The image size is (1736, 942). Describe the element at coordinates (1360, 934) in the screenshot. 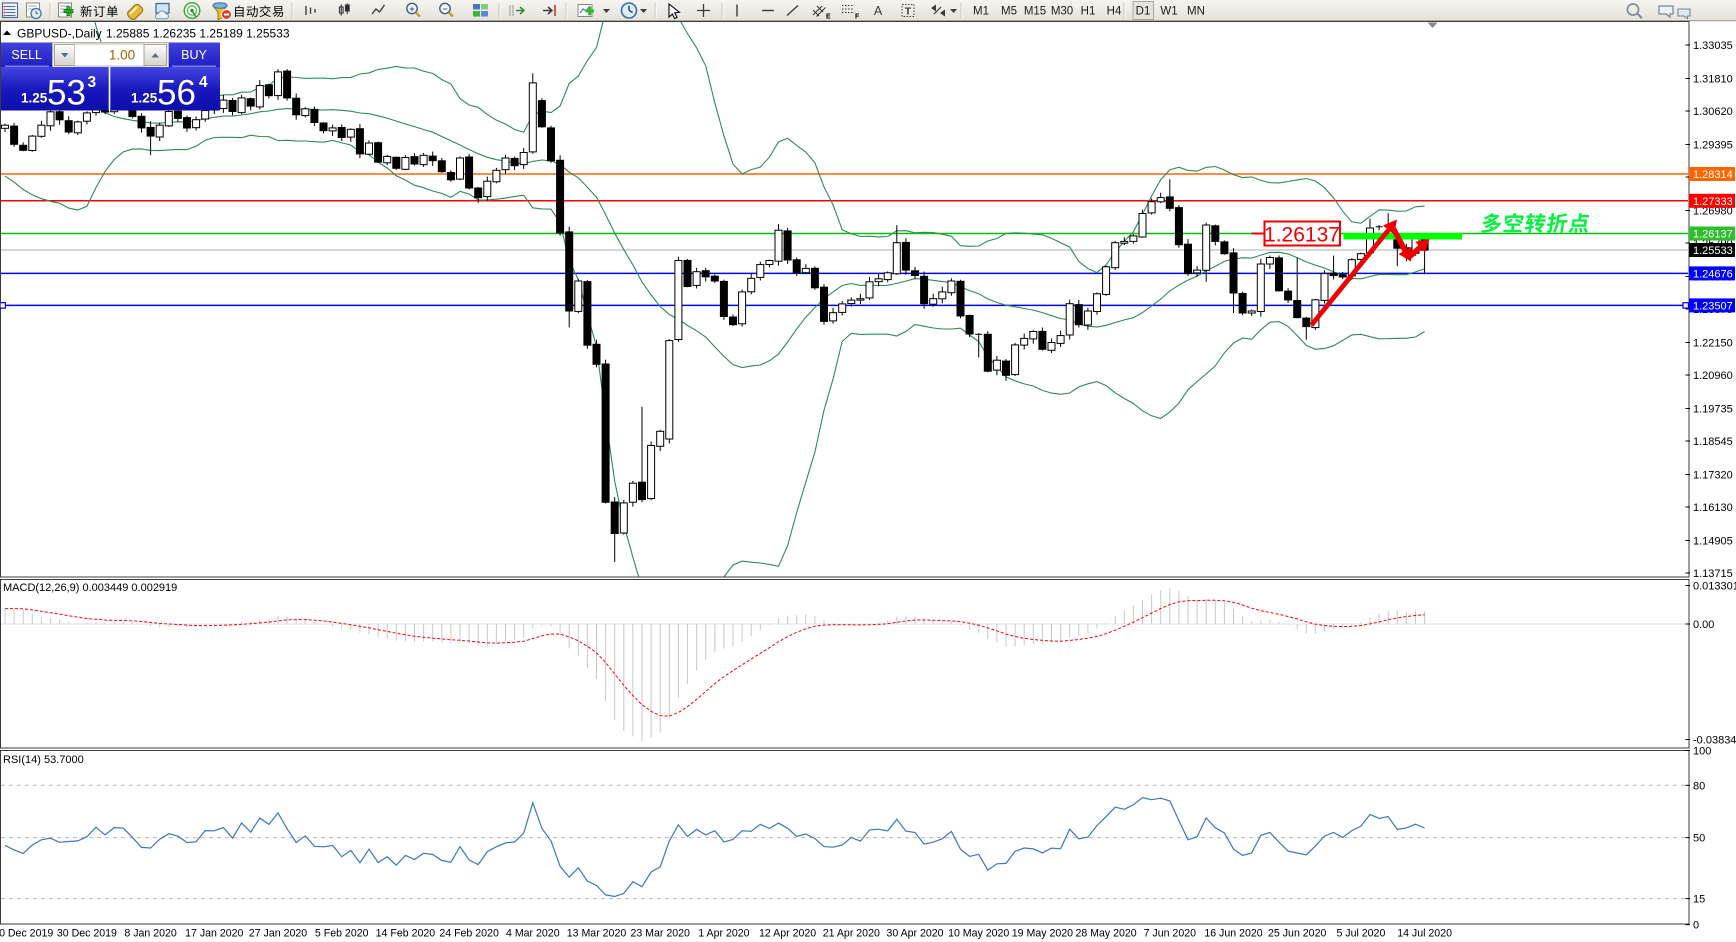

I see `svg-text: 5 Jul 2020` at that location.